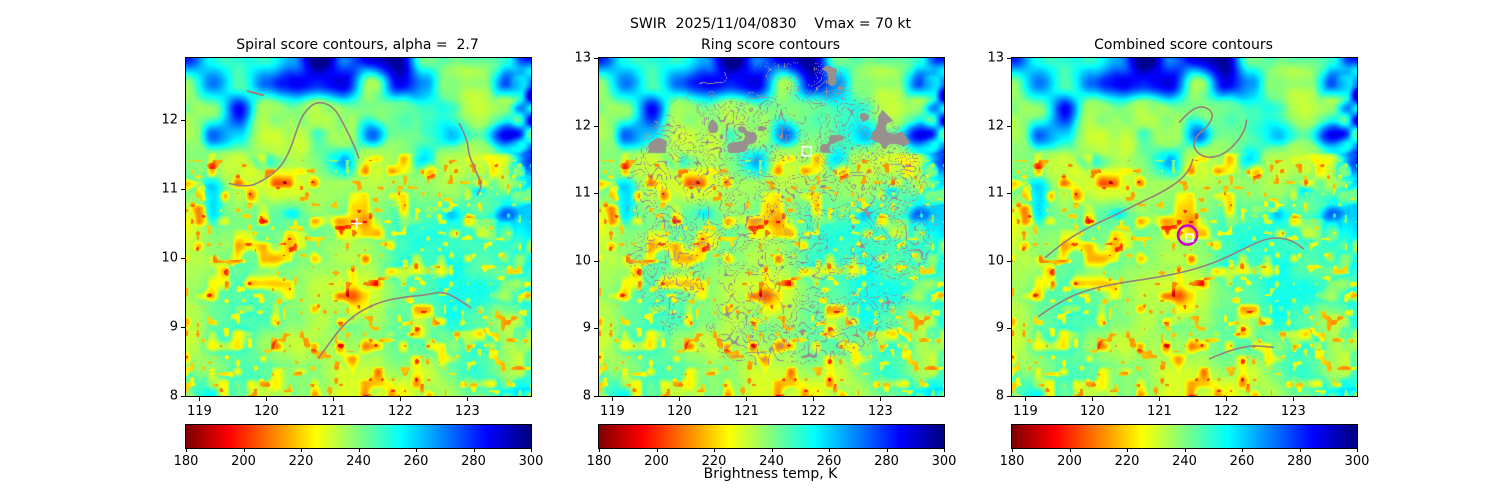  What do you see at coordinates (1012, 461) in the screenshot?
I see `colorbar-tick-label: 180` at bounding box center [1012, 461].